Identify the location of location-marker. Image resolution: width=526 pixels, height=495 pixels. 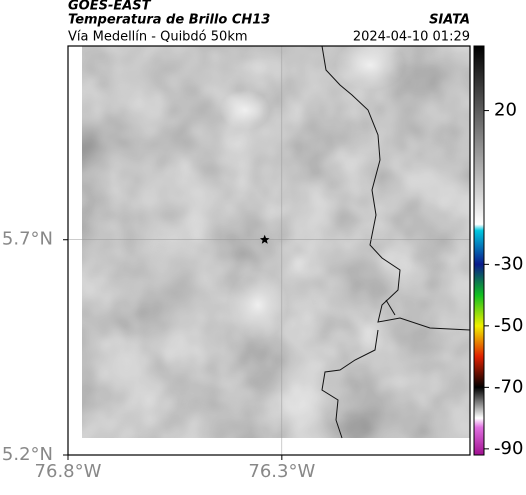
(265, 239).